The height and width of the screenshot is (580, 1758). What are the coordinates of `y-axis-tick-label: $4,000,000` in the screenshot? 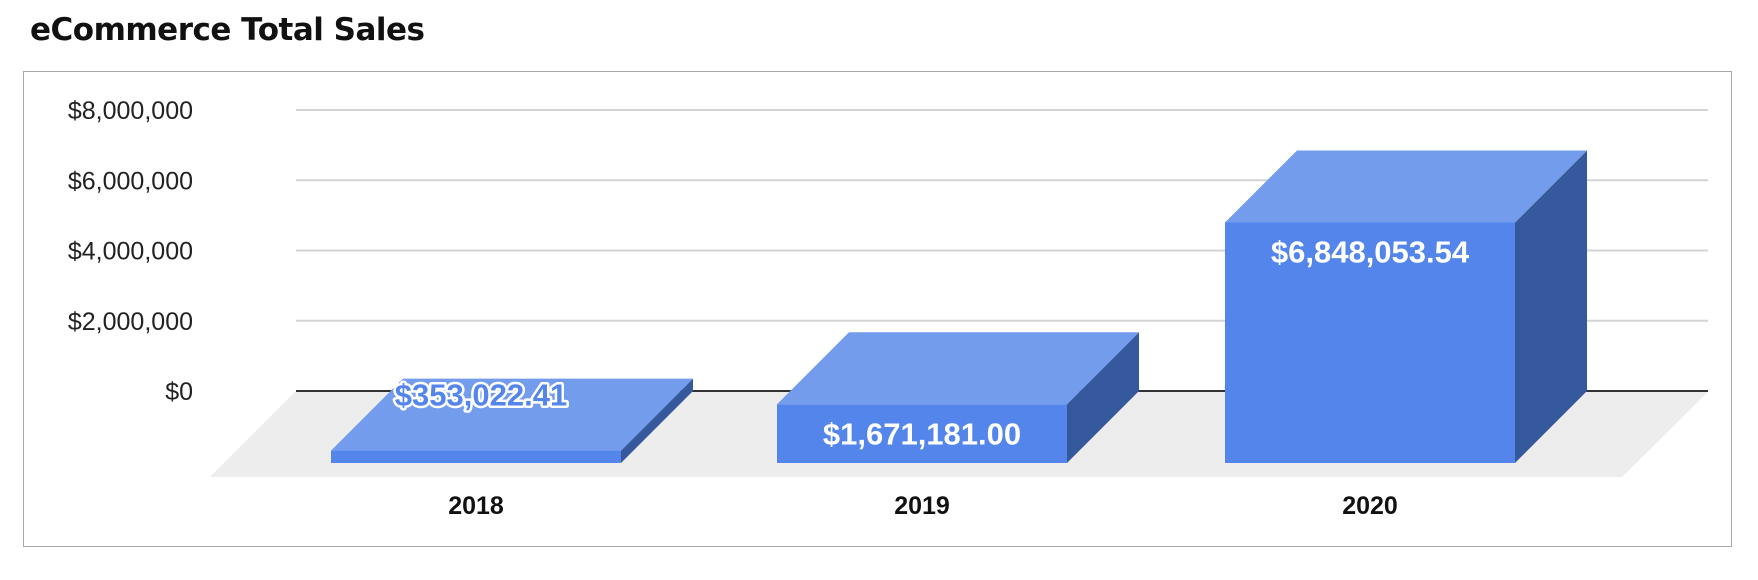 It's located at (130, 252).